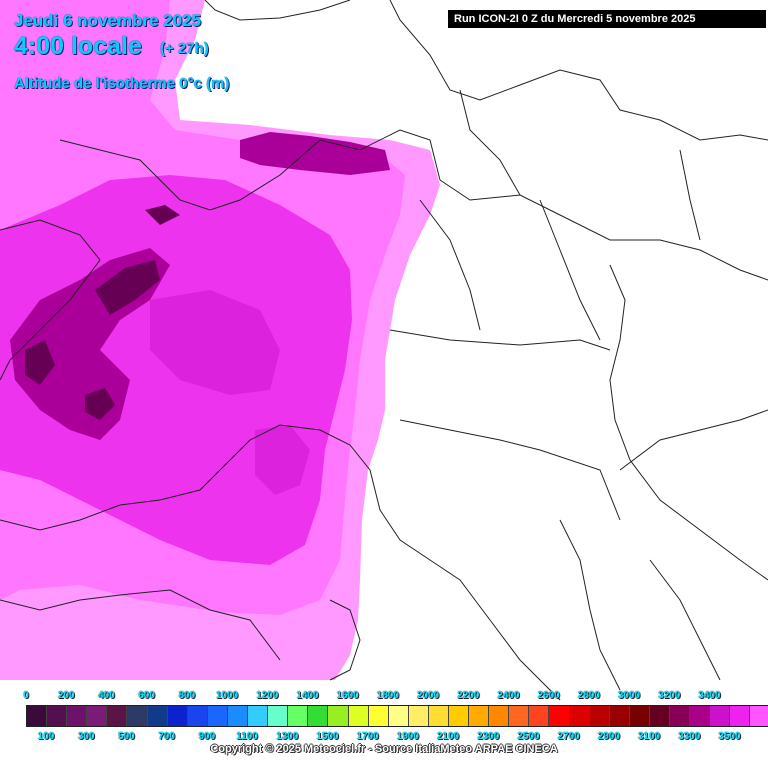 The height and width of the screenshot is (768, 768). What do you see at coordinates (588, 695) in the screenshot?
I see `legend-label-top: 2800` at bounding box center [588, 695].